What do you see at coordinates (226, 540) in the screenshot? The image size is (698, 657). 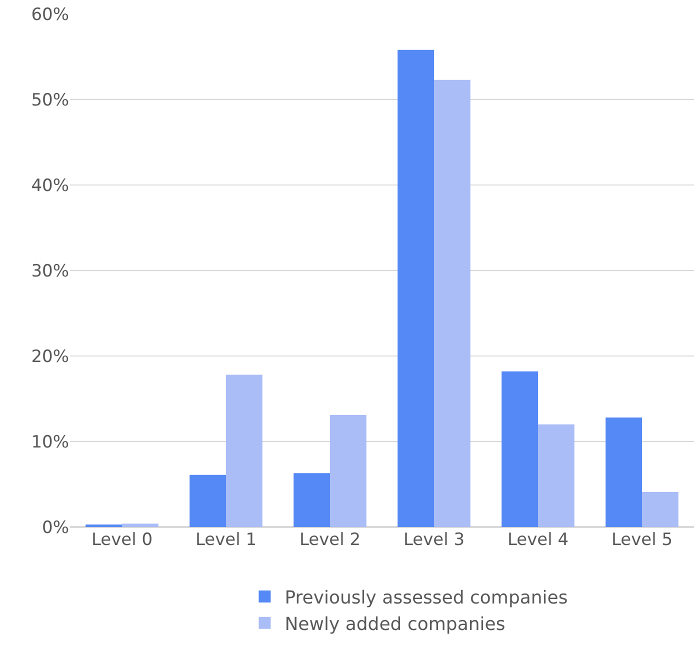 I see `x-tick-label: Level 1` at bounding box center [226, 540].